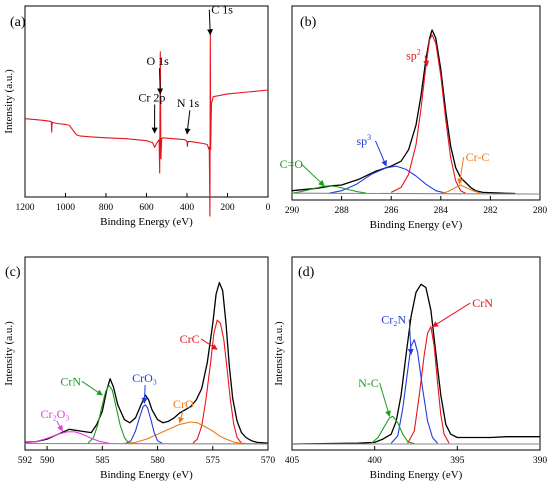 The image size is (550, 481). Describe the element at coordinates (158, 61) in the screenshot. I see `annotation-label: O 1s` at that location.